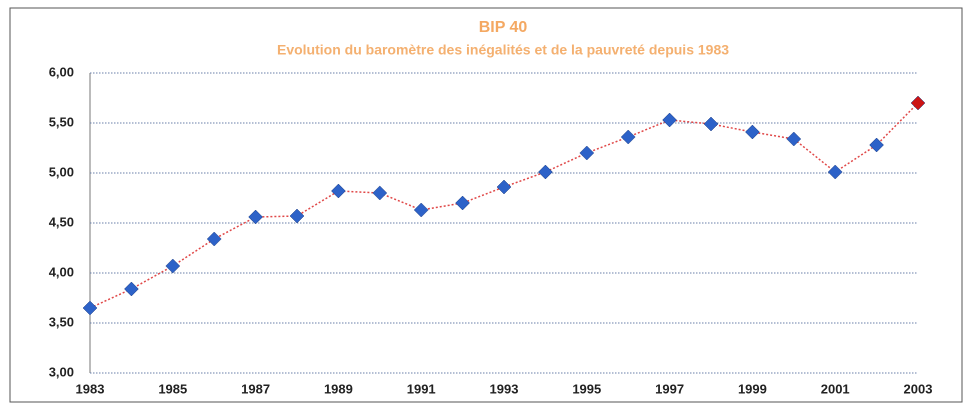 The width and height of the screenshot is (973, 415). What do you see at coordinates (504, 388) in the screenshot?
I see `x-tick-label: 1993` at bounding box center [504, 388].